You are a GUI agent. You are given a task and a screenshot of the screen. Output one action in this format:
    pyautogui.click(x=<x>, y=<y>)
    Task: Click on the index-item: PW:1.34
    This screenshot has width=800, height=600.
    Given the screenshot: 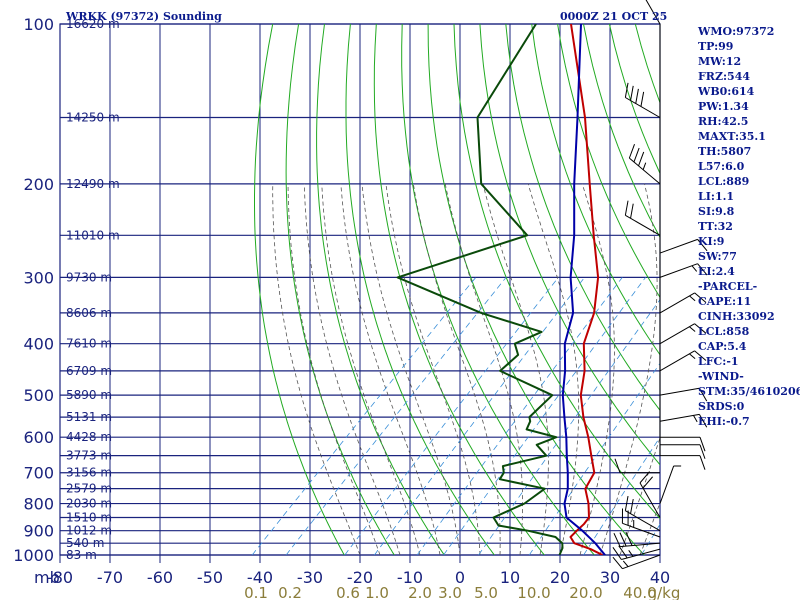 What is the action you would take?
    pyautogui.click(x=723, y=106)
    